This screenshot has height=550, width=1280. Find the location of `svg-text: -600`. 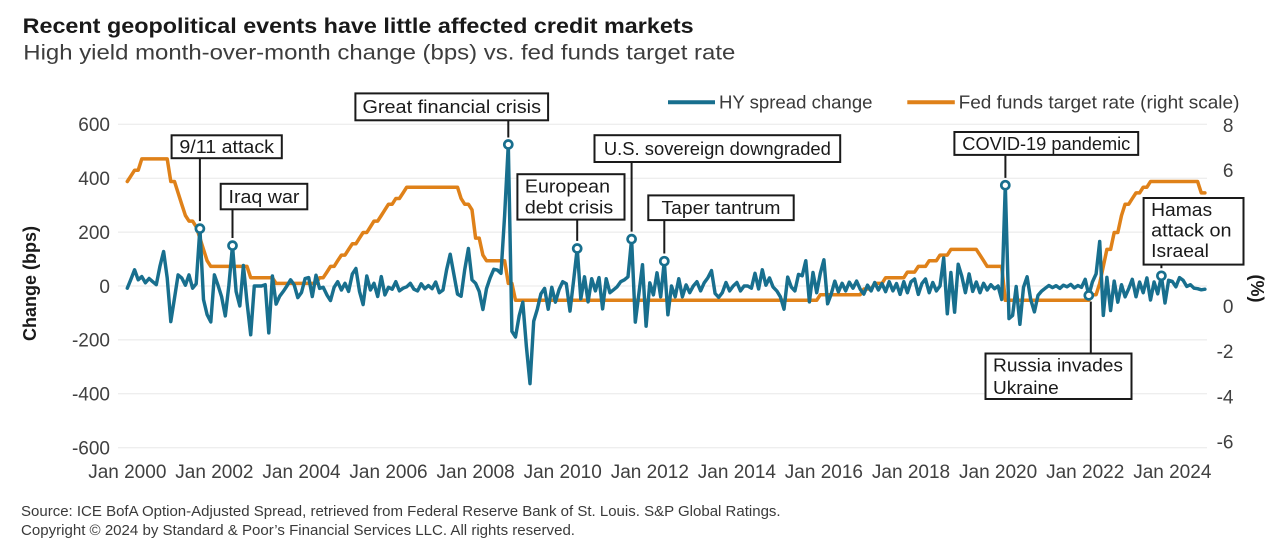

svg-text: -600 is located at coordinates (91, 449).